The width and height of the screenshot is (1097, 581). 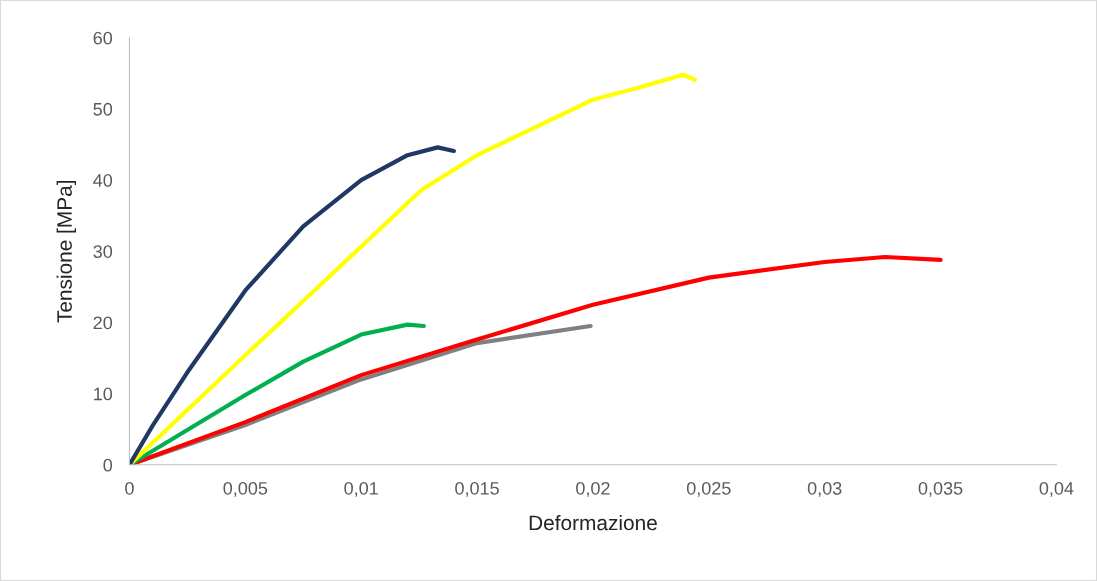 What do you see at coordinates (593, 522) in the screenshot?
I see `x-axis-title: Deformazione` at bounding box center [593, 522].